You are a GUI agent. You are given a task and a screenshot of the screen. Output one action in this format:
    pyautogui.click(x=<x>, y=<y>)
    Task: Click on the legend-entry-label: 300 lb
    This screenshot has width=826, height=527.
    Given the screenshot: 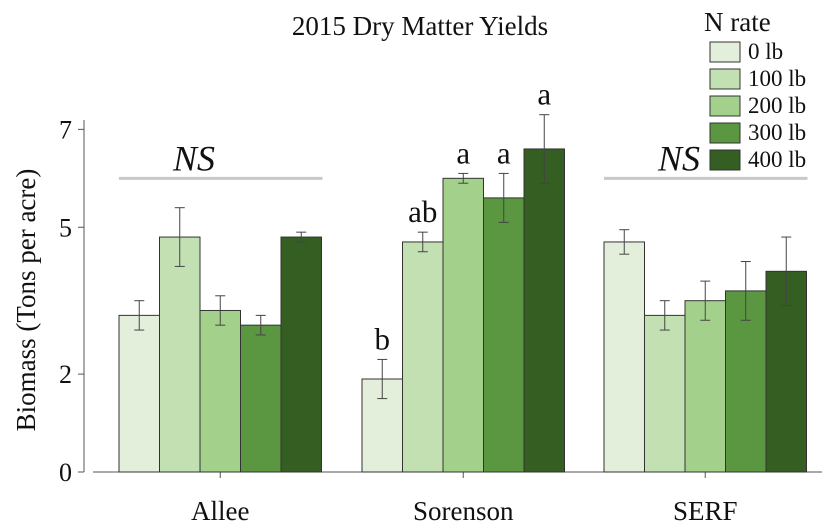 What is the action you would take?
    pyautogui.click(x=777, y=132)
    